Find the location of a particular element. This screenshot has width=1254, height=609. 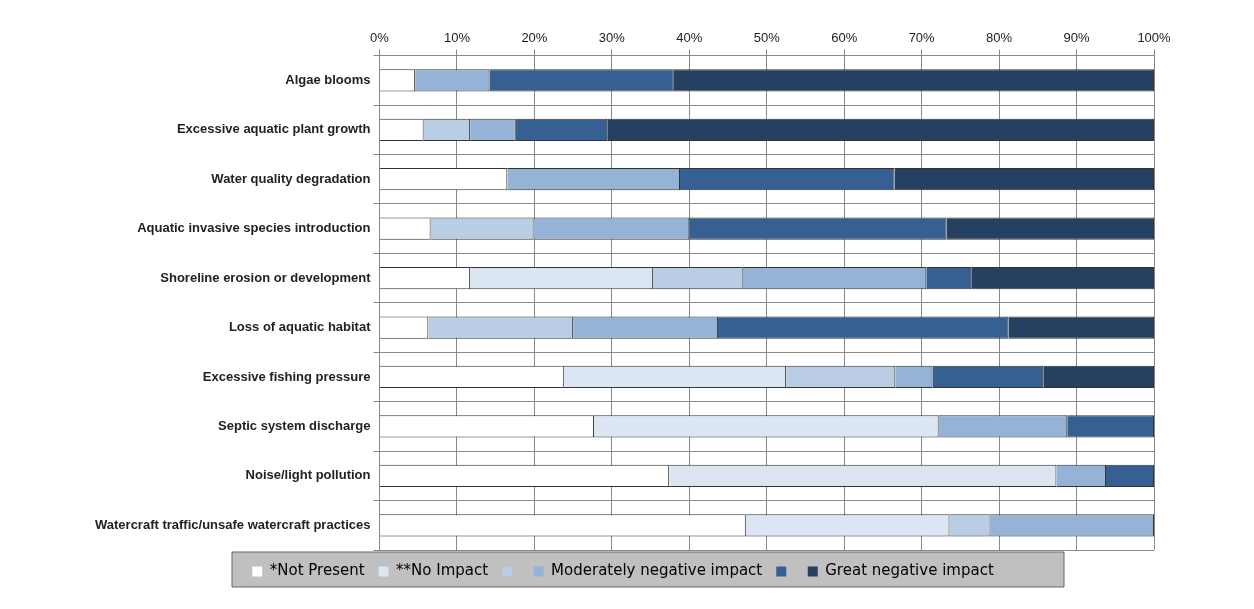

x-tick-label: 40% is located at coordinates (689, 38).